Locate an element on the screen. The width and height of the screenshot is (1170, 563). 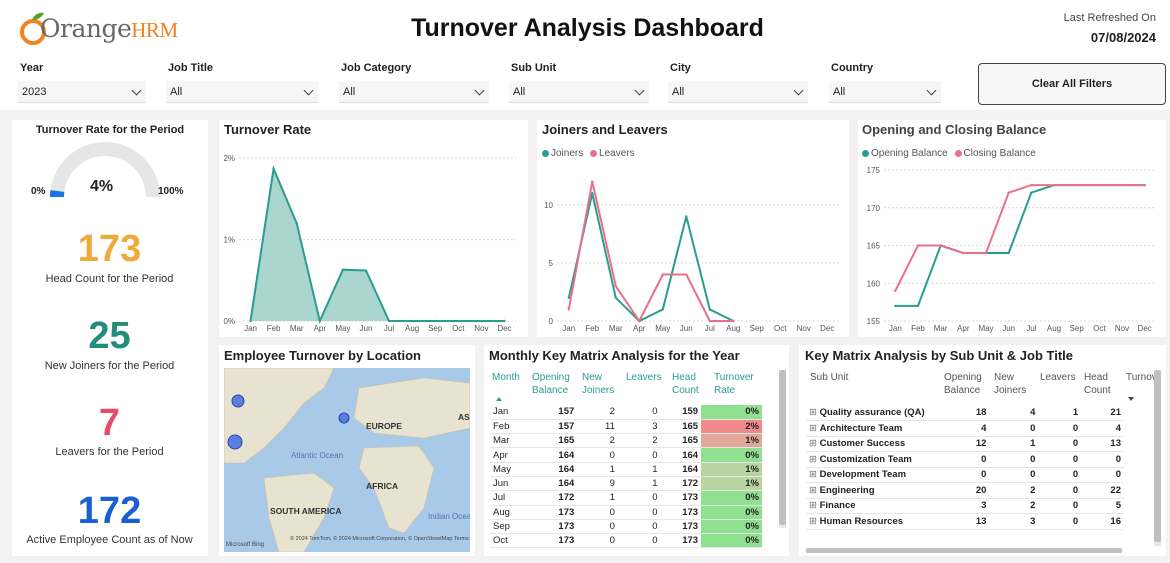
table-row: Jun 164 9 1 172 1% is located at coordinates (626, 483).